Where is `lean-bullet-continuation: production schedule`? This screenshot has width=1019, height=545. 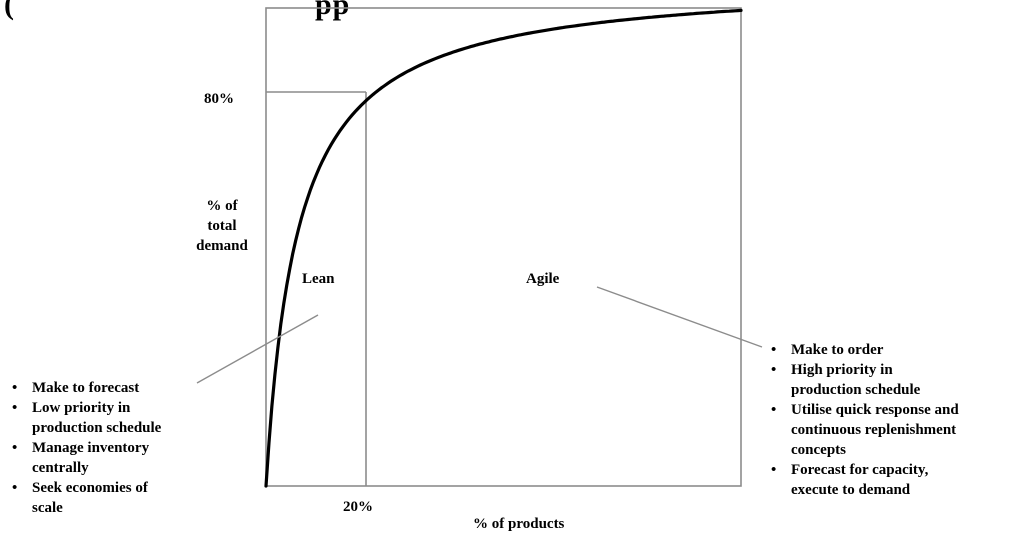
lean-bullet-continuation: production schedule is located at coordinates (97, 428).